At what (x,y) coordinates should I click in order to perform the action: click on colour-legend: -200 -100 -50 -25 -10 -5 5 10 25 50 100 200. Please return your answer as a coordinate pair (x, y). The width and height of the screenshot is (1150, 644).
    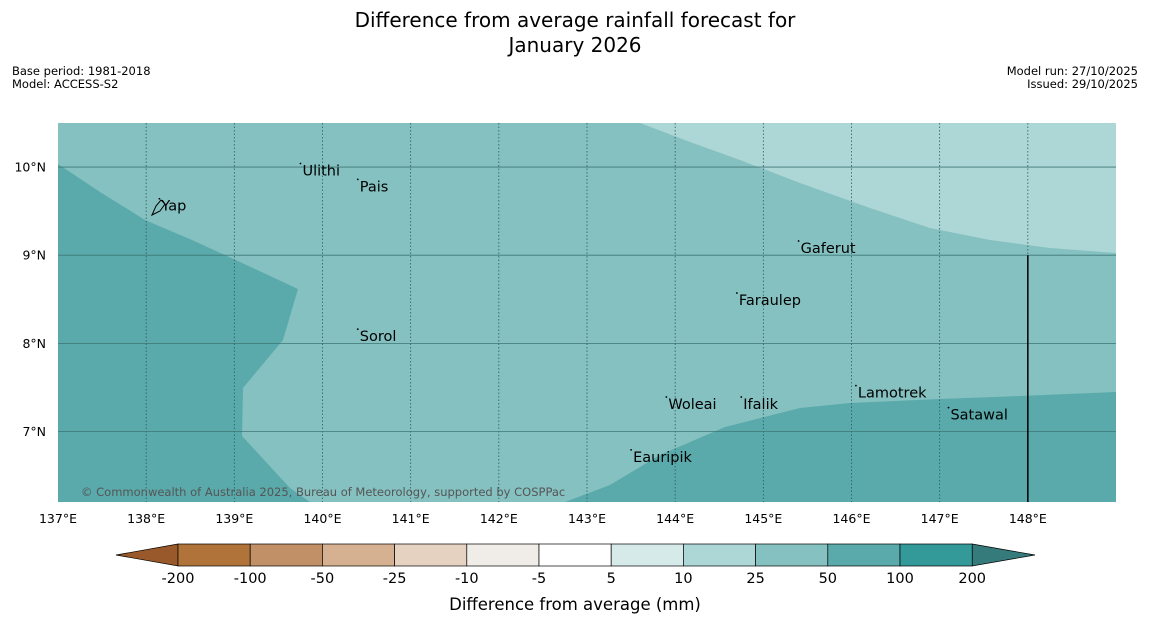
    Looking at the image, I should click on (575, 565).